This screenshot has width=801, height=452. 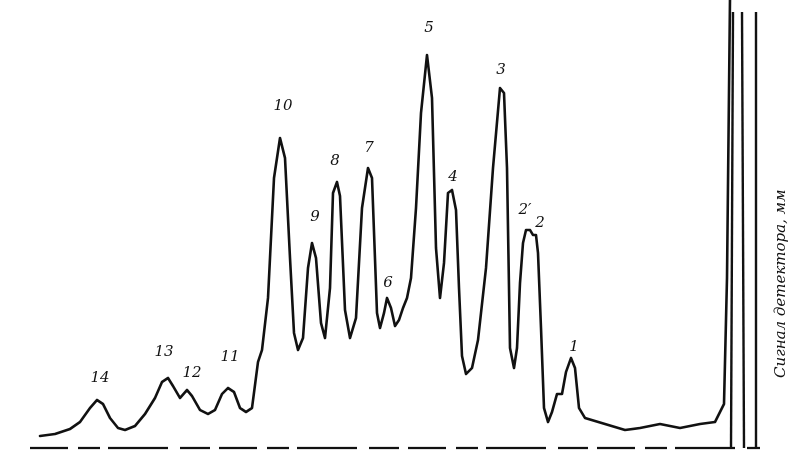 I want to click on solvent-front-left, so click(x=732, y=230).